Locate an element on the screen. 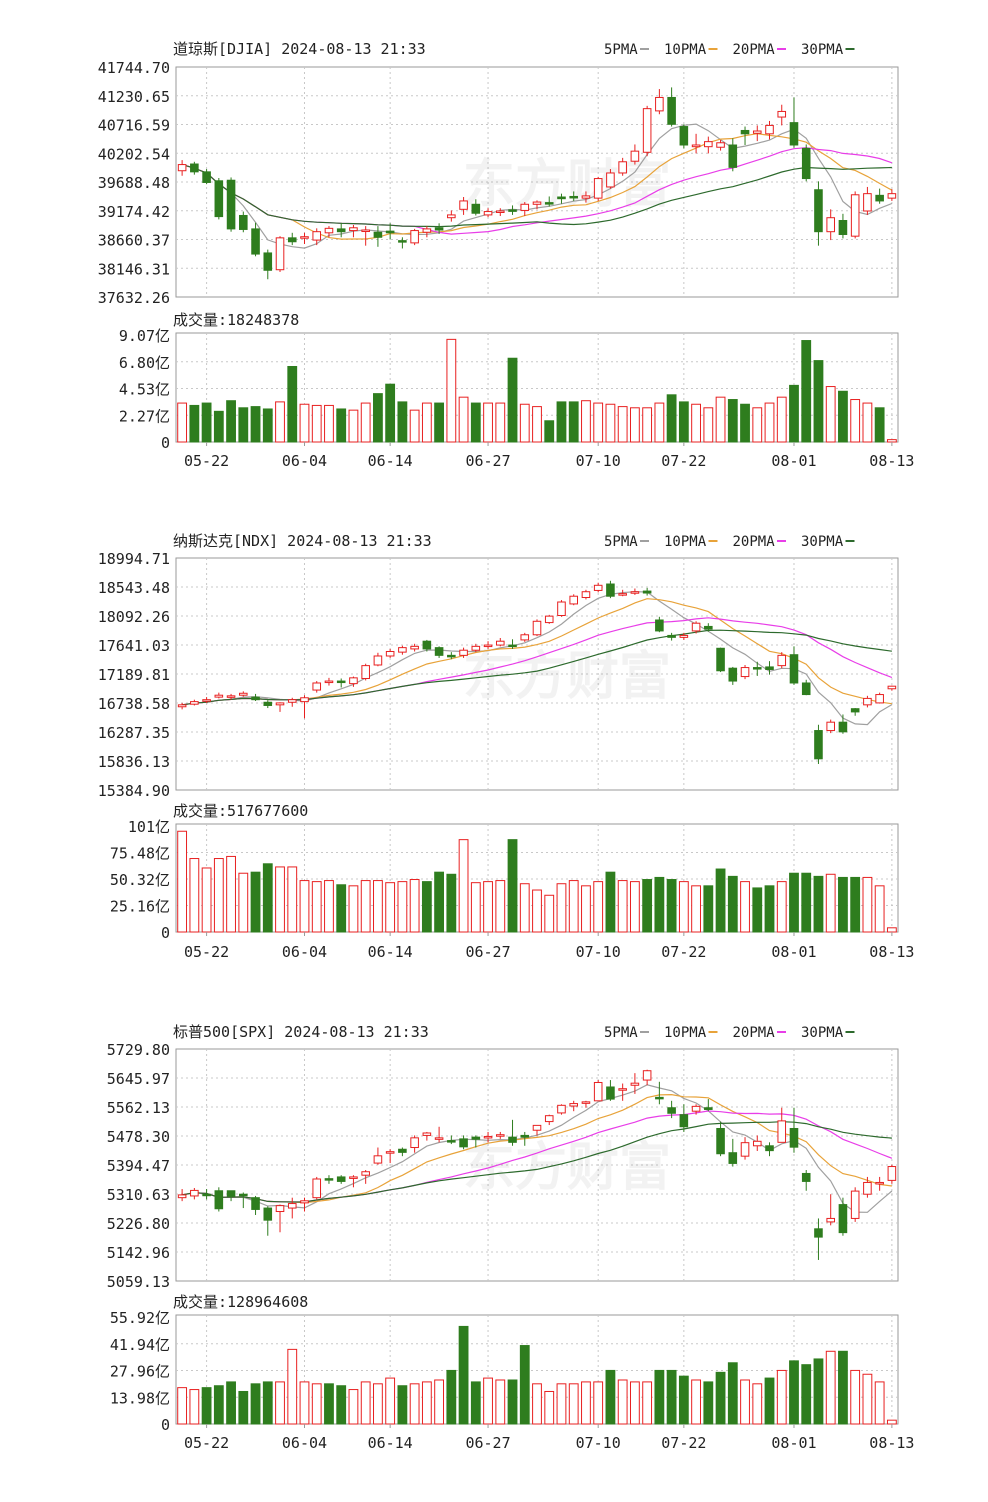  legend-label: 5PMA is located at coordinates (621, 1033).